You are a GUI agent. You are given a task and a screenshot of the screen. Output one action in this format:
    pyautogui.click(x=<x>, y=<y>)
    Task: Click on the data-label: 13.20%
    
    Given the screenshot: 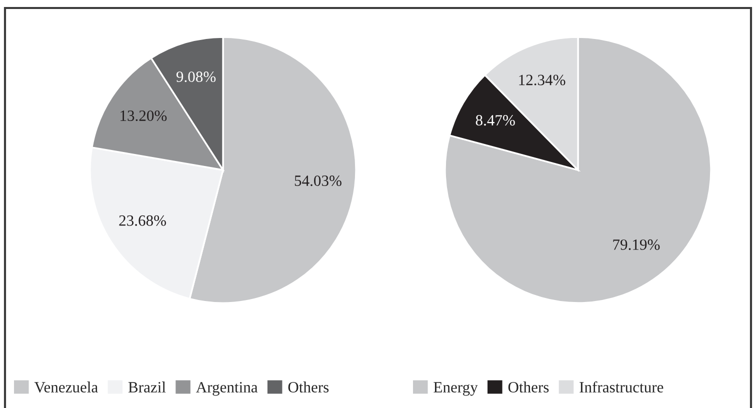 What is the action you would take?
    pyautogui.click(x=143, y=116)
    